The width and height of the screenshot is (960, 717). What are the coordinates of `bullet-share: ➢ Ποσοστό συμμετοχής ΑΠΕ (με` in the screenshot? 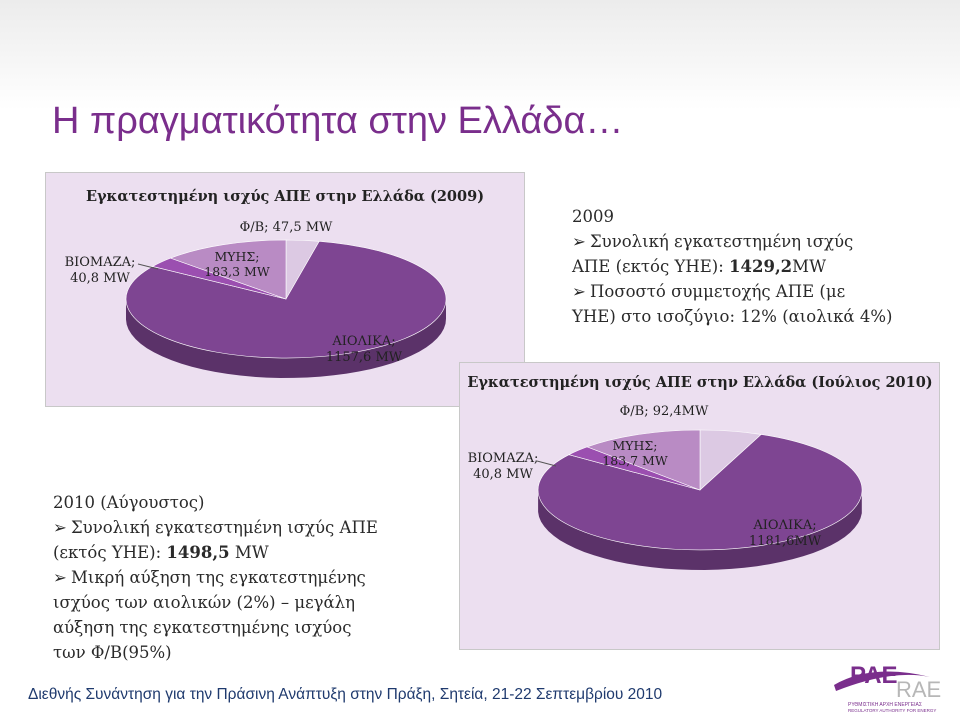 It's located at (732, 291).